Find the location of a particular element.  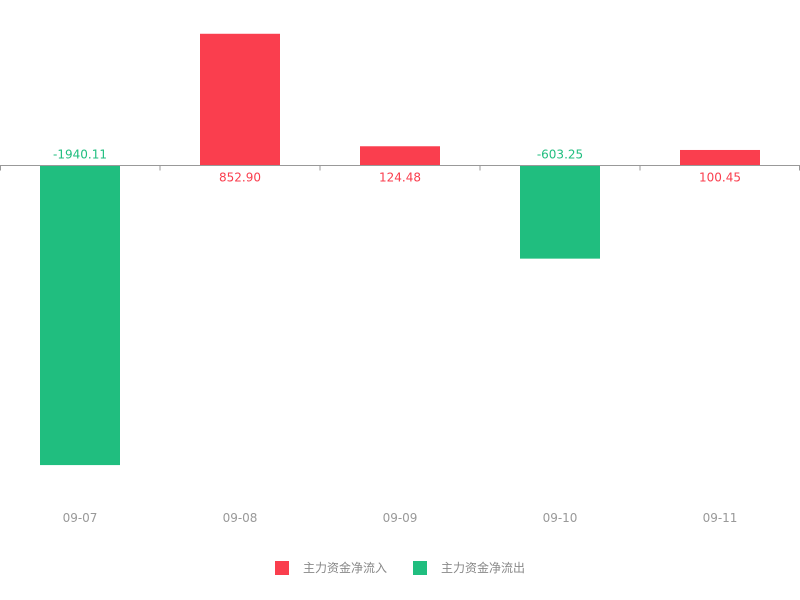

x-tick-label-09-11: 09-11 is located at coordinates (720, 518).